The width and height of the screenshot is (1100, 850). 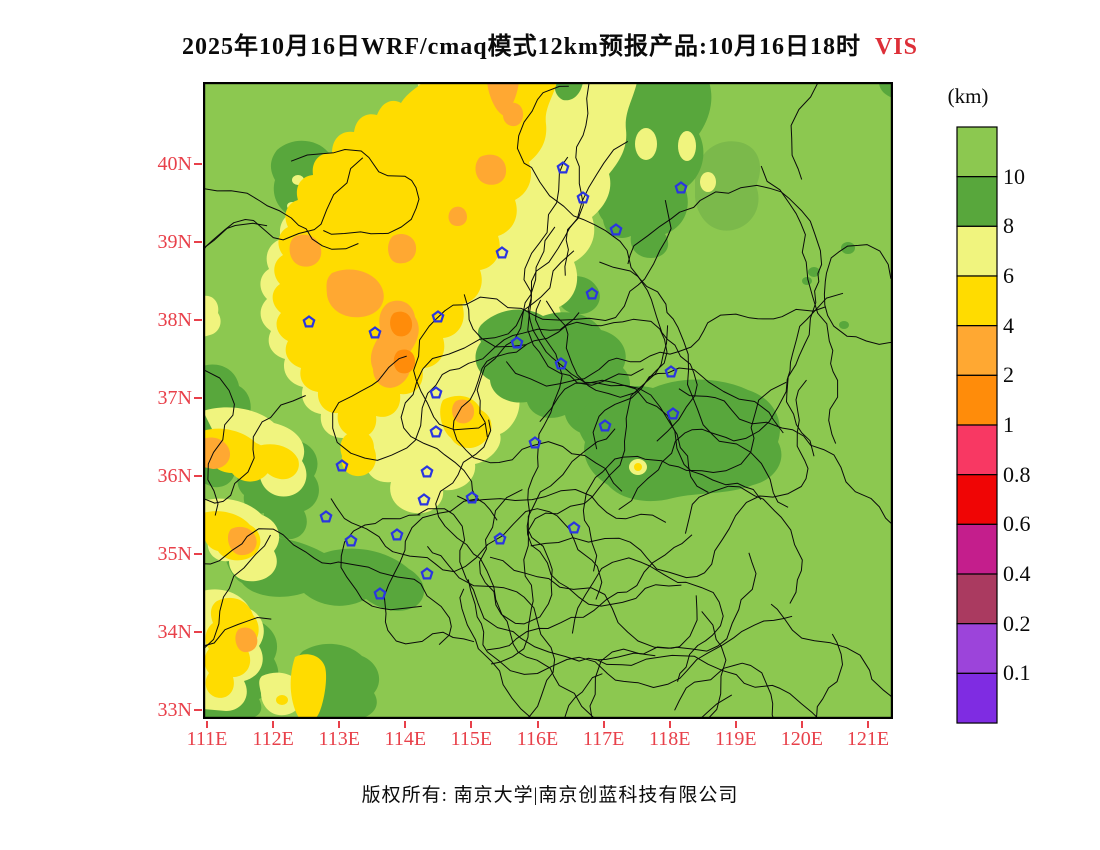 I want to click on lat-label: 35N, so click(x=174, y=554).